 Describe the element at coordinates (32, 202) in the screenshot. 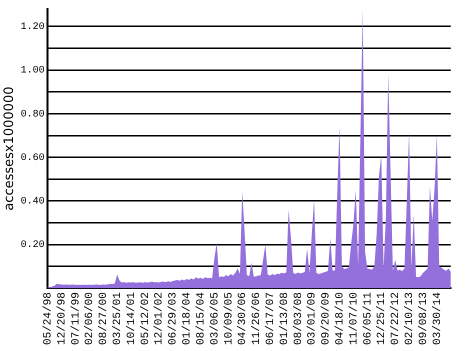

I see `y-tick-label: 0.40` at that location.